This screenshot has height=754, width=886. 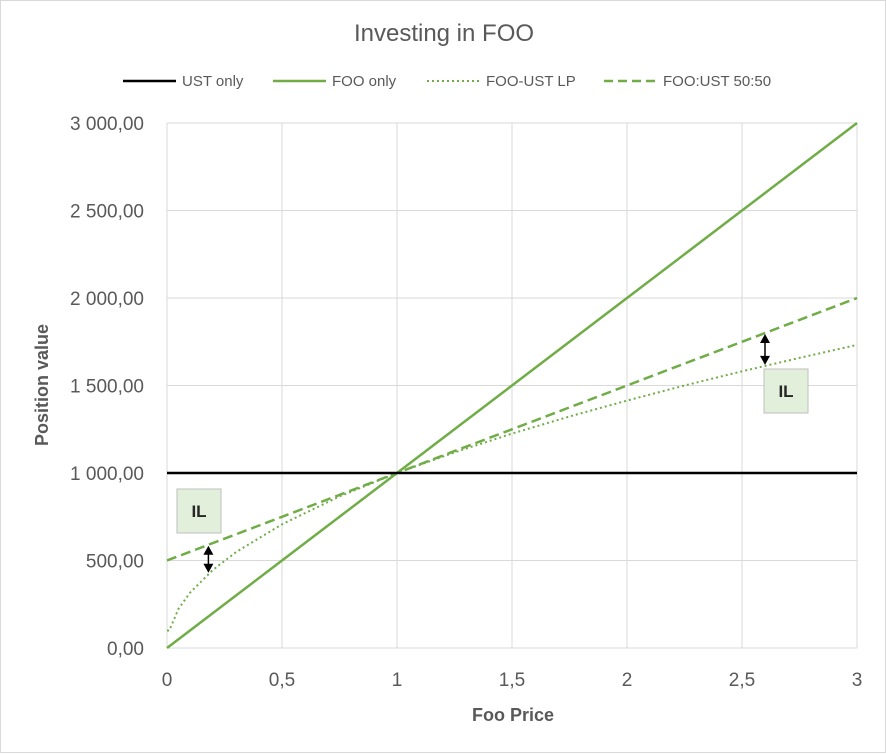 What do you see at coordinates (42, 385) in the screenshot?
I see `y-axis-title: Position value` at bounding box center [42, 385].